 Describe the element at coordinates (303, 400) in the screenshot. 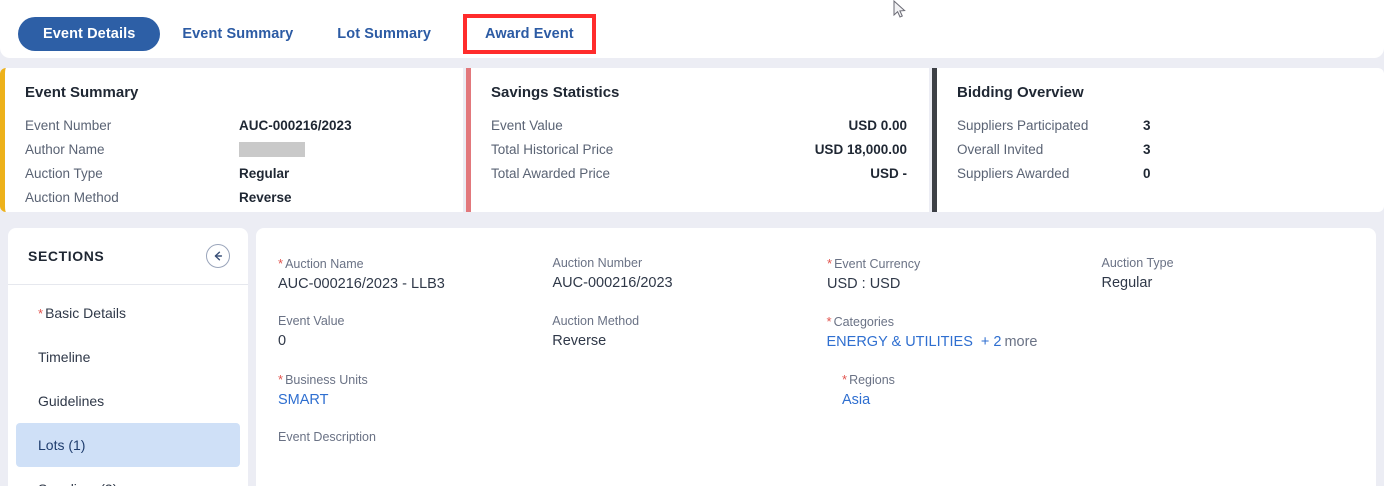

I see `field-value: SMART` at that location.